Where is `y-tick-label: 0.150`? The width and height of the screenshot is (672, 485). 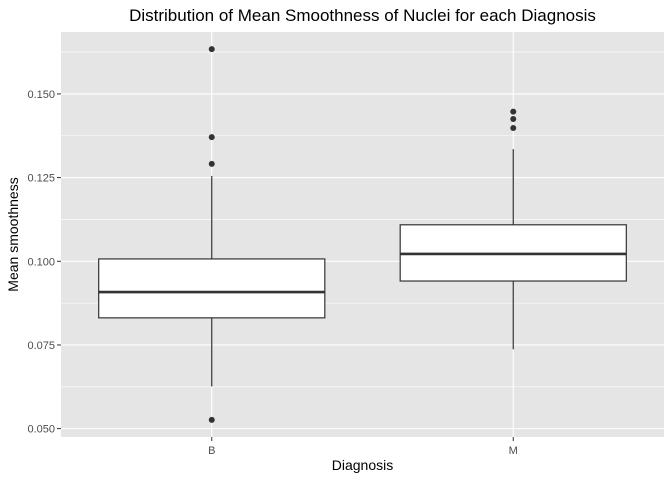 y-tick-label: 0.150 is located at coordinates (41, 95).